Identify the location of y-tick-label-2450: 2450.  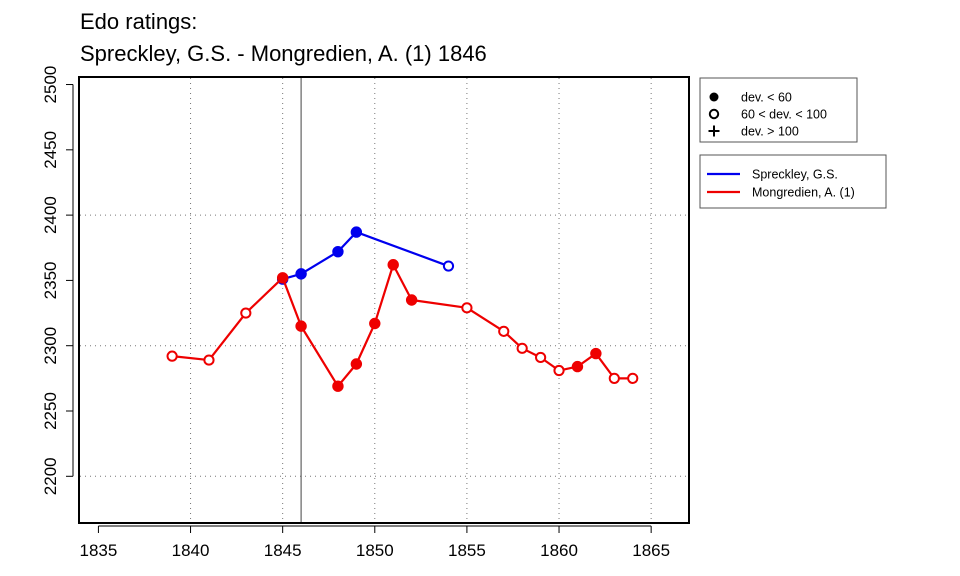
(50, 150).